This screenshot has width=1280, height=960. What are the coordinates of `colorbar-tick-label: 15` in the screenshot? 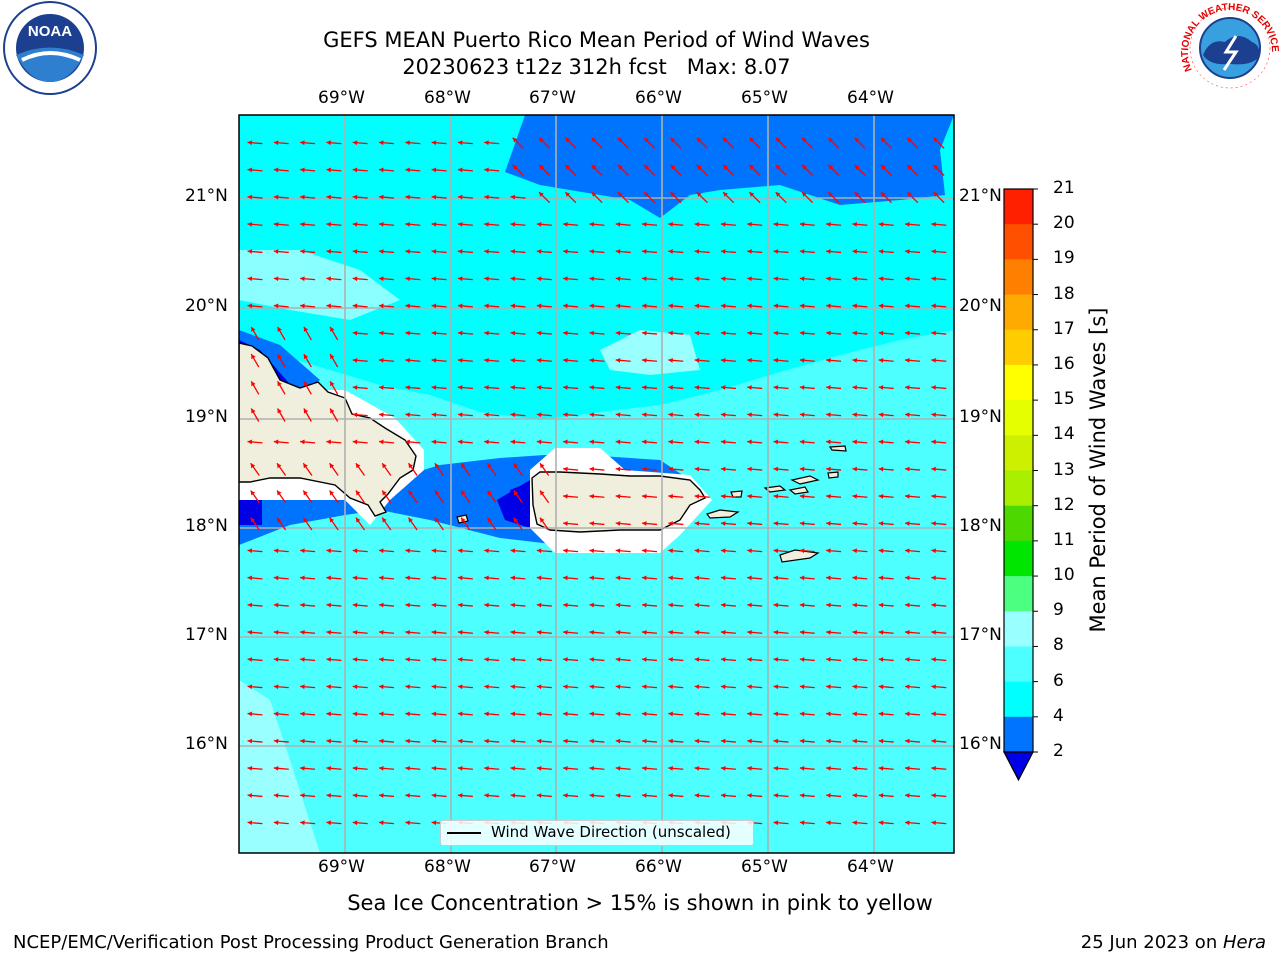 It's located at (1064, 399).